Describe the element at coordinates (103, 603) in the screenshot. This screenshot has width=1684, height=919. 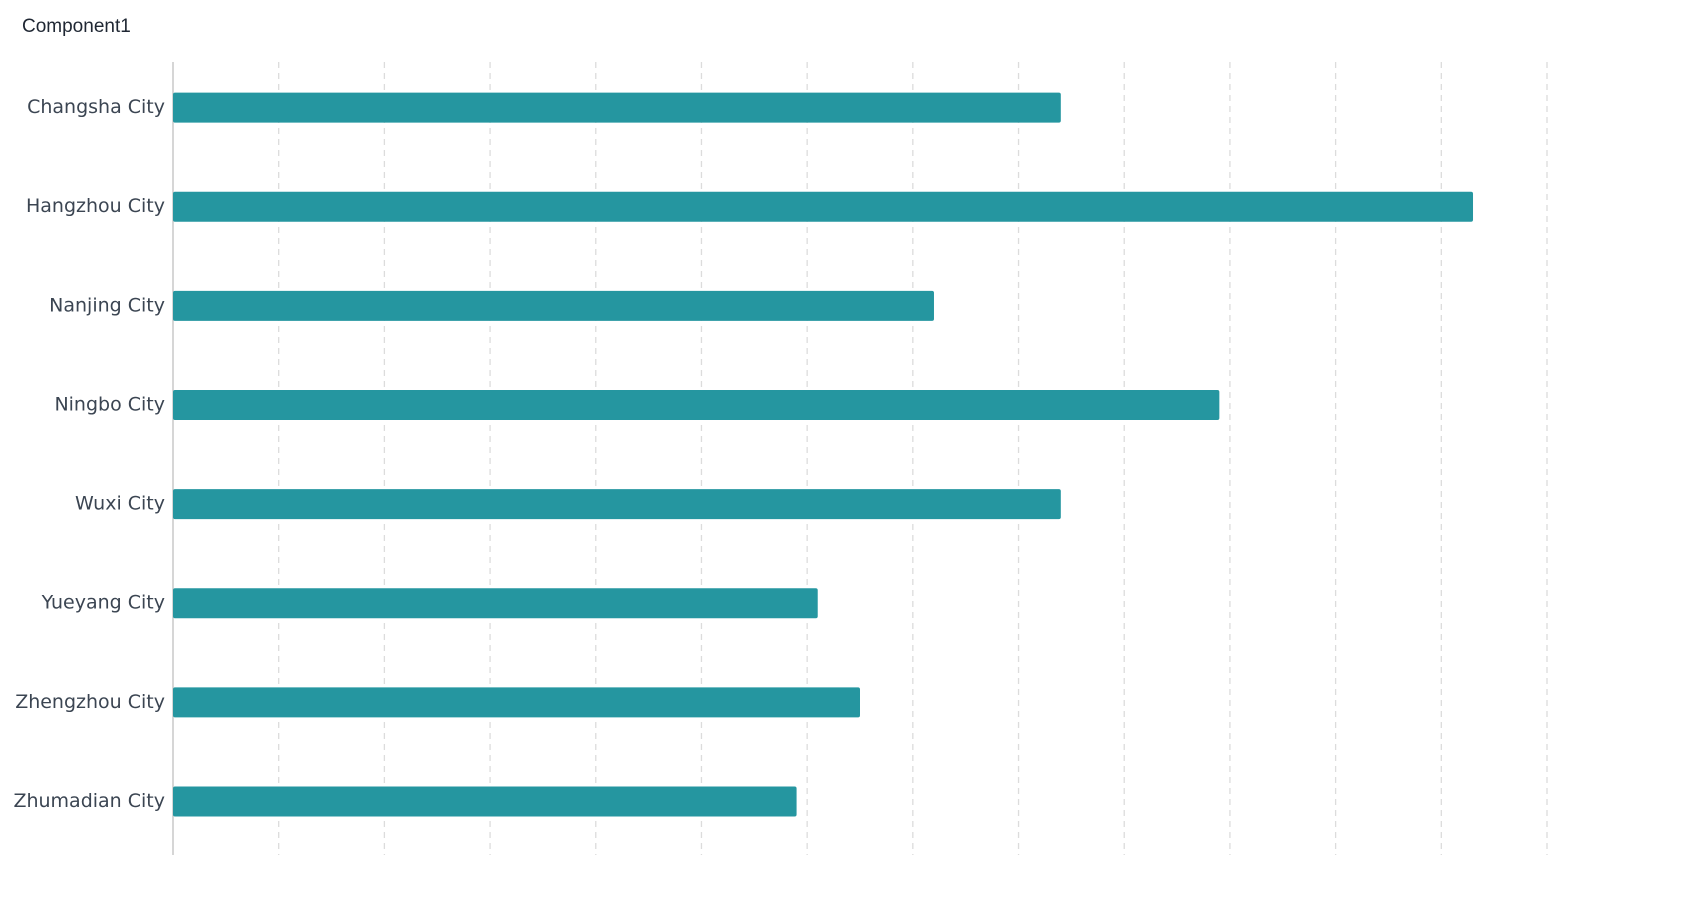
I see `y-tick-label: Yueyang City` at that location.